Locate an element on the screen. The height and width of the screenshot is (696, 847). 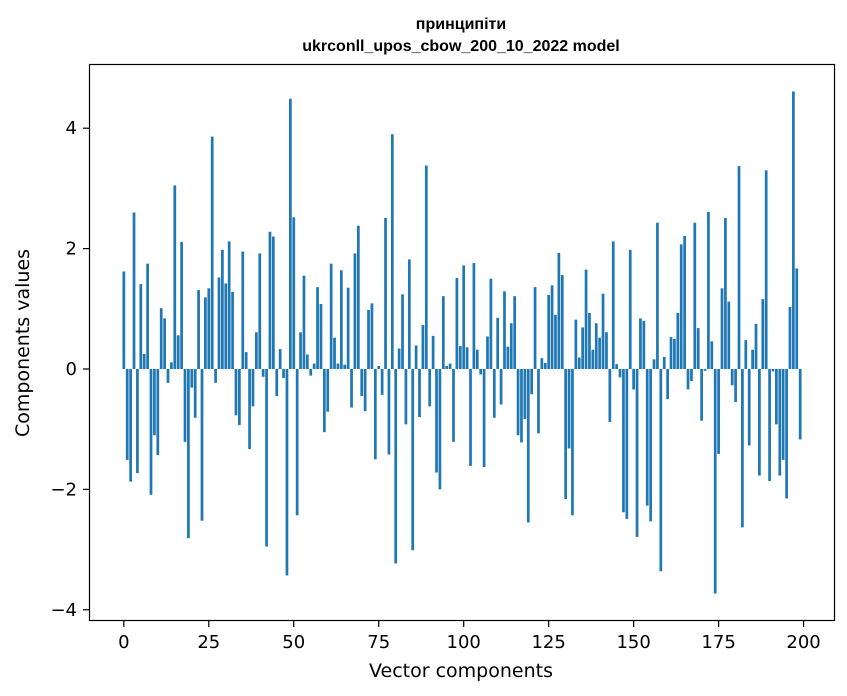
y-tick-label: 0 is located at coordinates (71, 369).